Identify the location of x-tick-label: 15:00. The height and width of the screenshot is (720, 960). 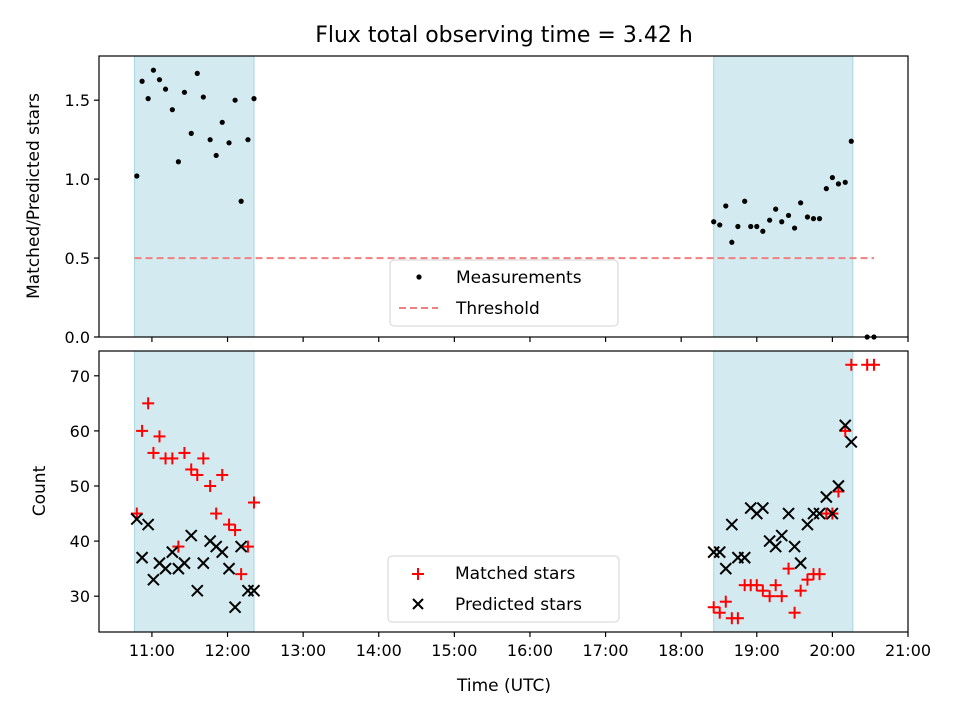
(454, 650).